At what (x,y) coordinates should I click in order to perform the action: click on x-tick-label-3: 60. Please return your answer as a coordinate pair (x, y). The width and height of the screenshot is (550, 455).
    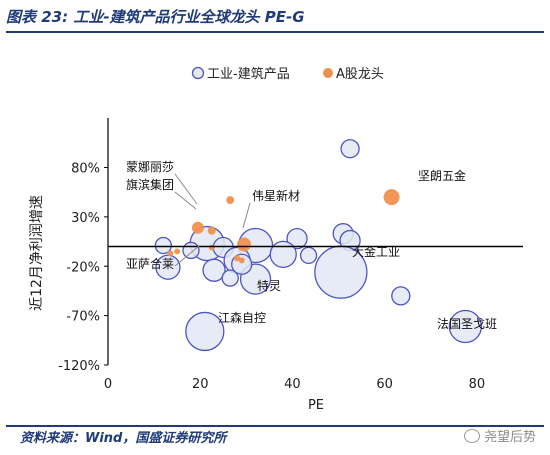
    Looking at the image, I should click on (384, 384).